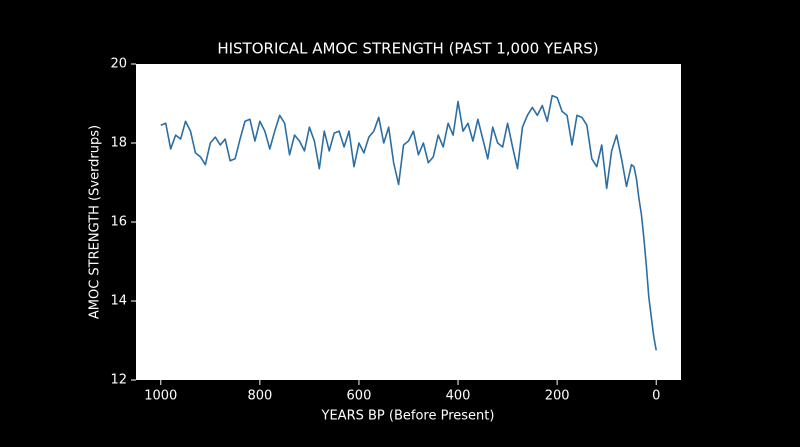  Describe the element at coordinates (656, 396) in the screenshot. I see `x-tick-label: 0` at that location.